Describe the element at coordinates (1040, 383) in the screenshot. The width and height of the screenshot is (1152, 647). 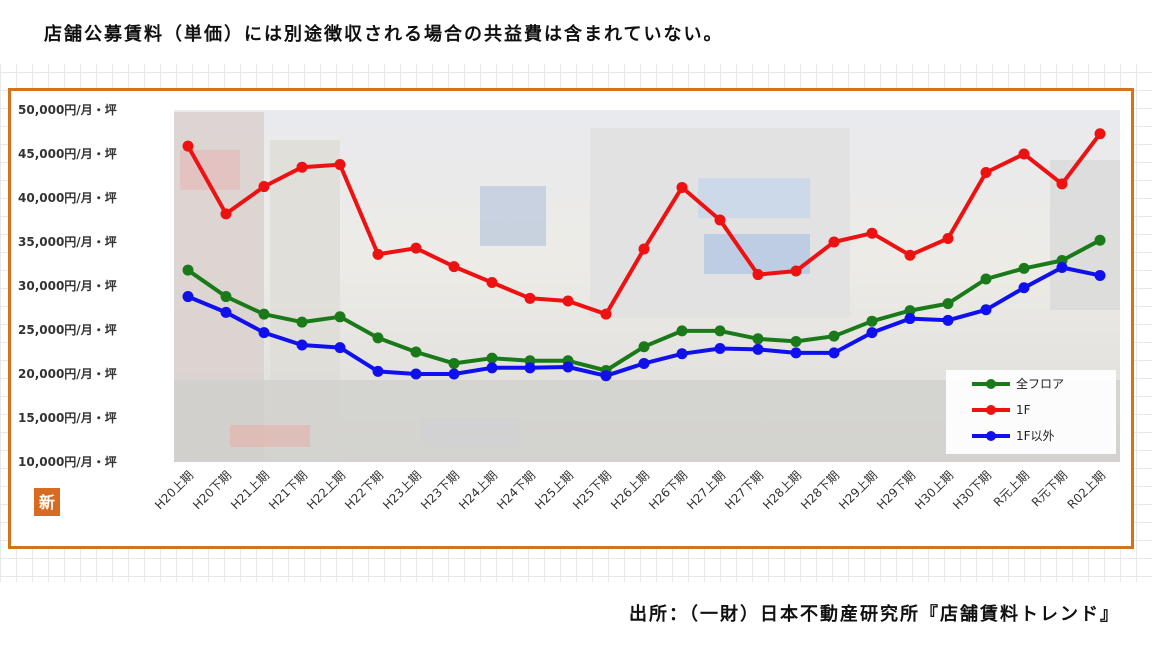
I see `legend-label: 全フロア` at that location.